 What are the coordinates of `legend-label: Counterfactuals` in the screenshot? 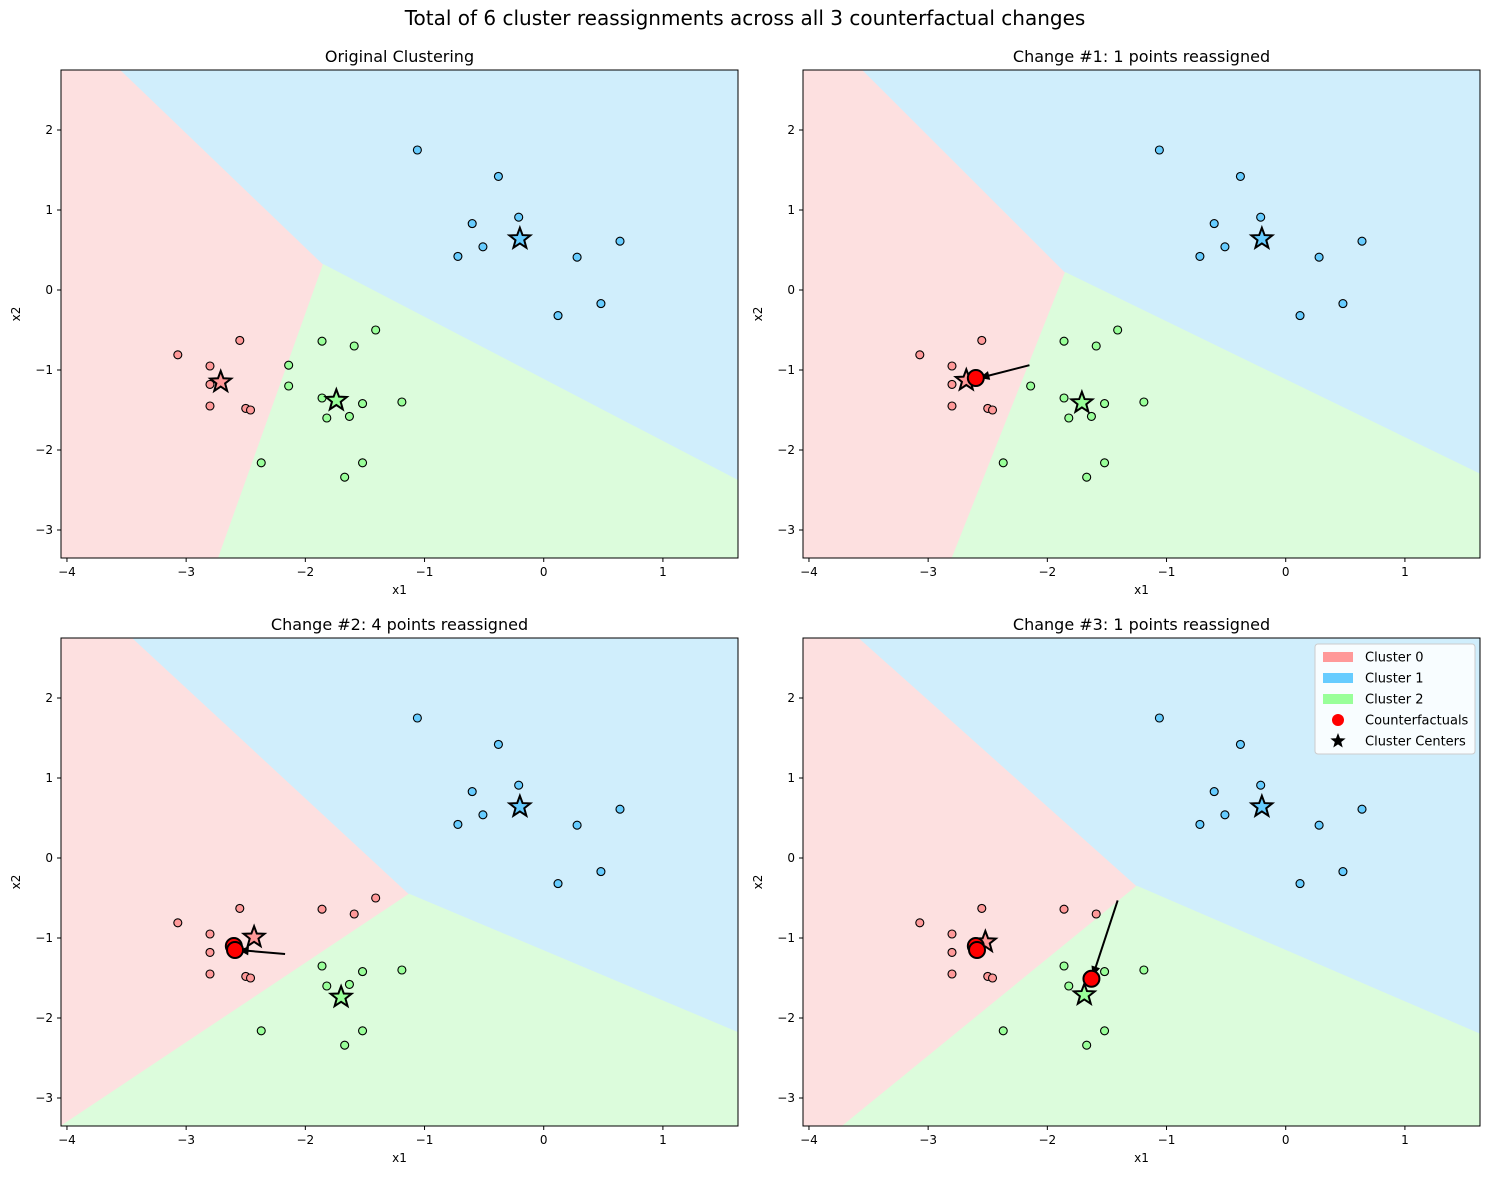 It's located at (1417, 721).